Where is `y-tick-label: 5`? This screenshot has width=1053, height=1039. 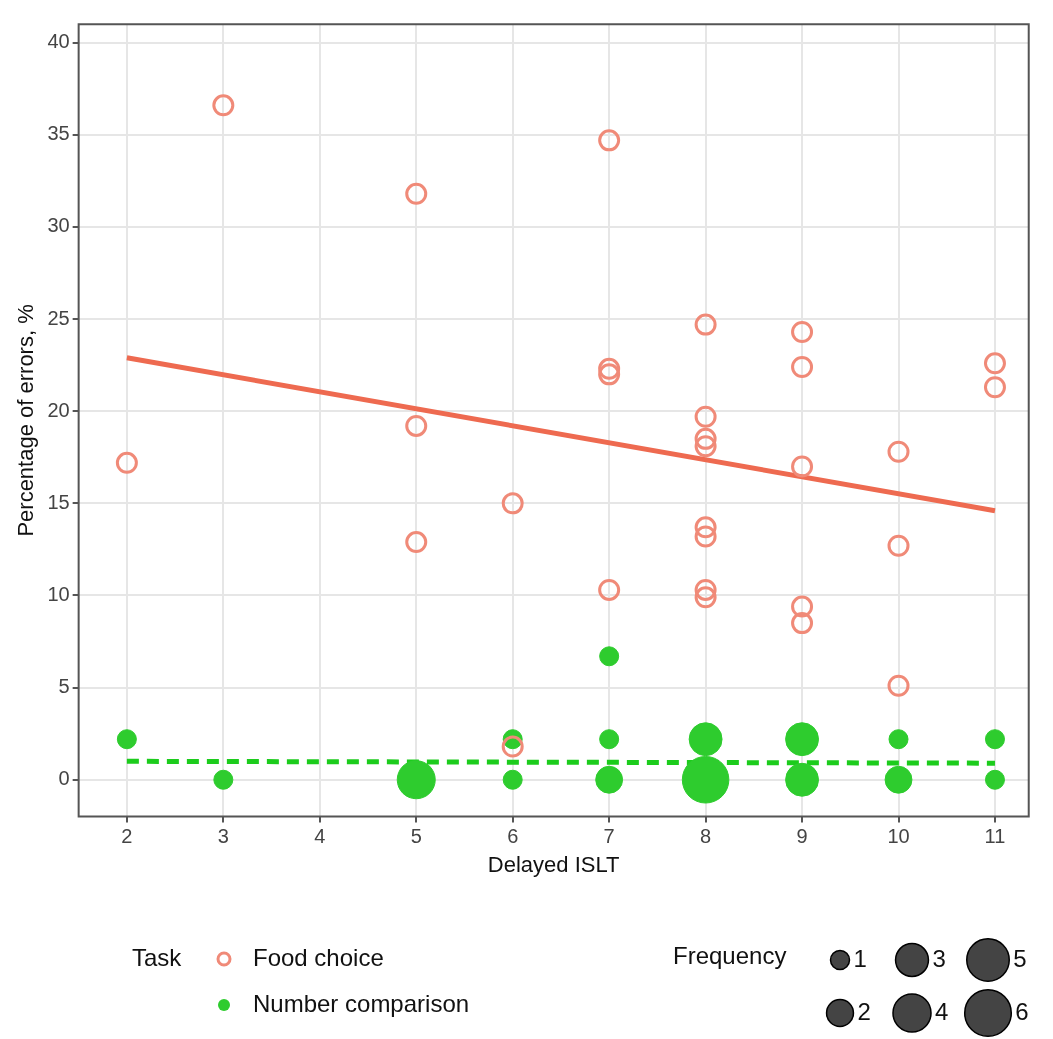 y-tick-label: 5 is located at coordinates (64, 686).